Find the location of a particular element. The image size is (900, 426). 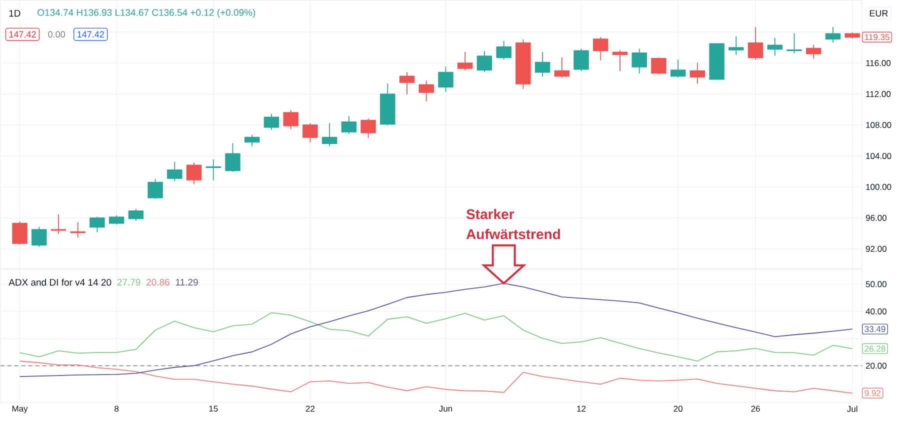

text: ADX and DI for v4 14 20 is located at coordinates (60, 282).